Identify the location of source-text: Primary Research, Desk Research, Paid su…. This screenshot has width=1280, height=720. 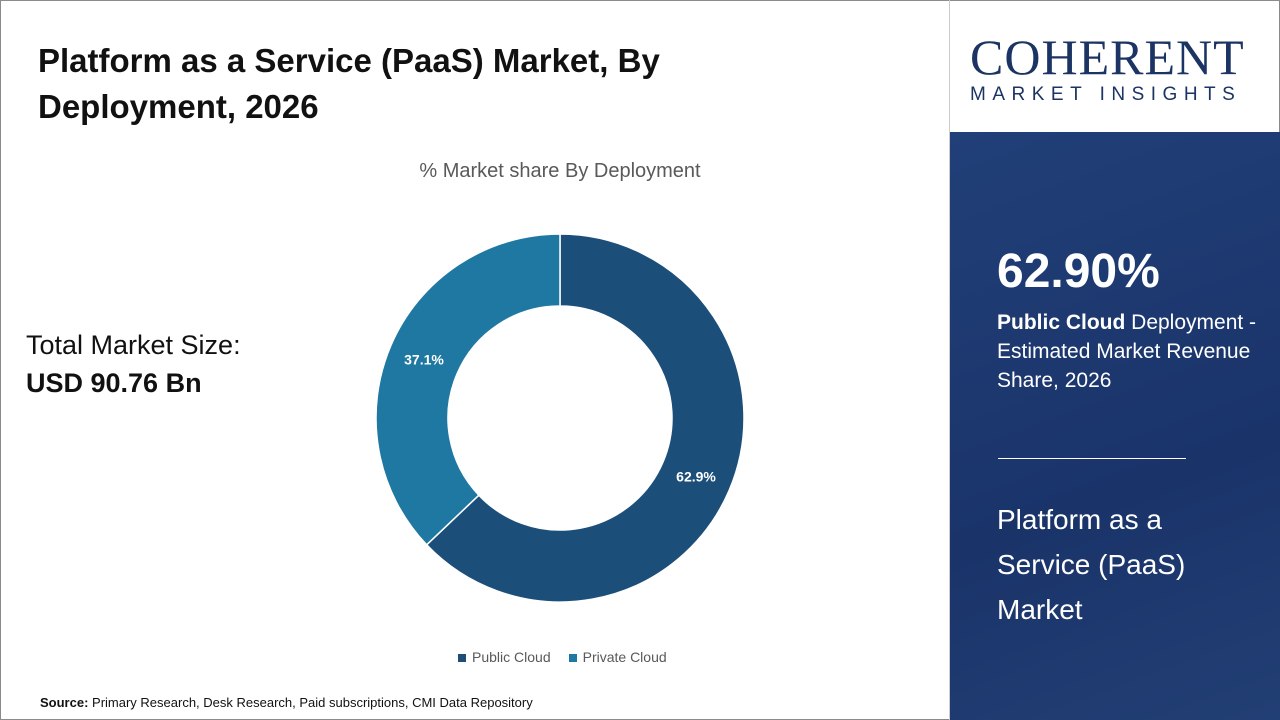
(310, 702).